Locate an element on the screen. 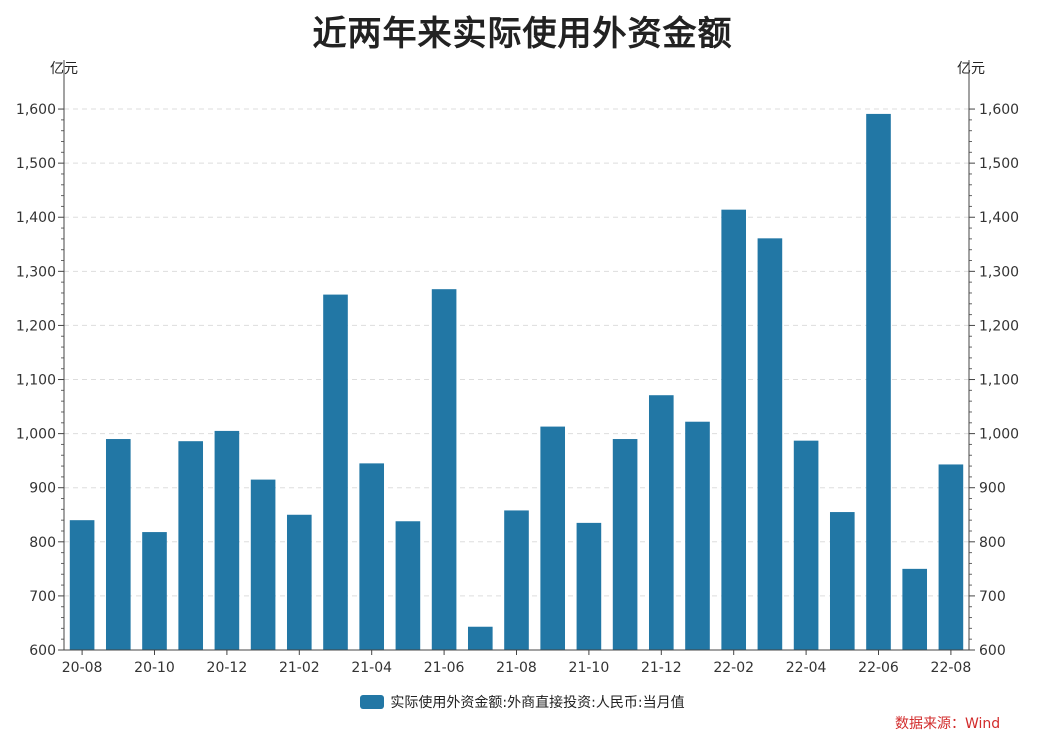  left-tick-label: 1,000 is located at coordinates (36, 435).